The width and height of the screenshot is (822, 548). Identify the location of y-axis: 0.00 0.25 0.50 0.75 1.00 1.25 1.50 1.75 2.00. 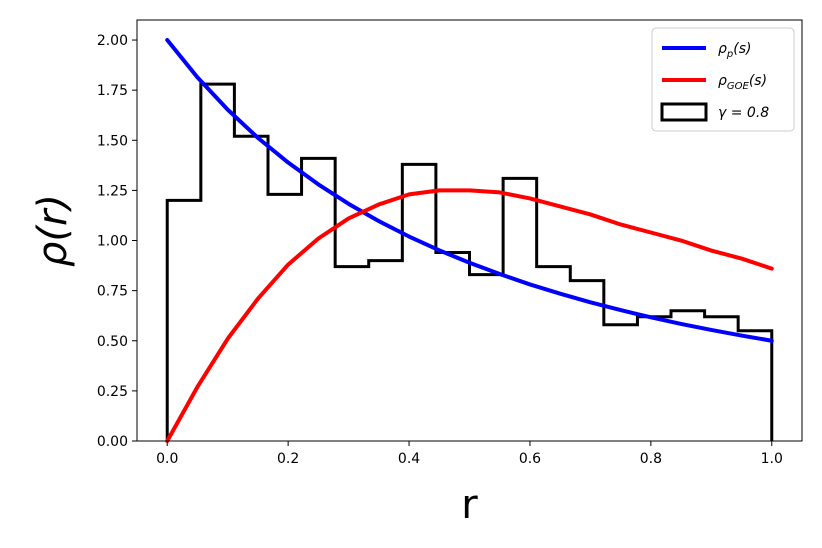
(117, 241).